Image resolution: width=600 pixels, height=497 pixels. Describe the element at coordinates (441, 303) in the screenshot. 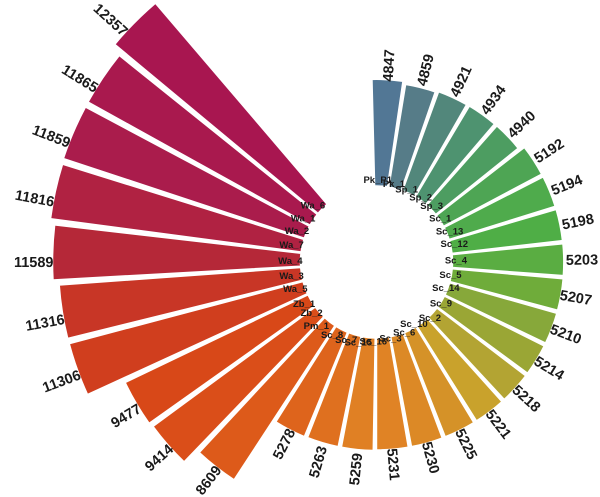

I see `svg-text: Sc_9` at that location.